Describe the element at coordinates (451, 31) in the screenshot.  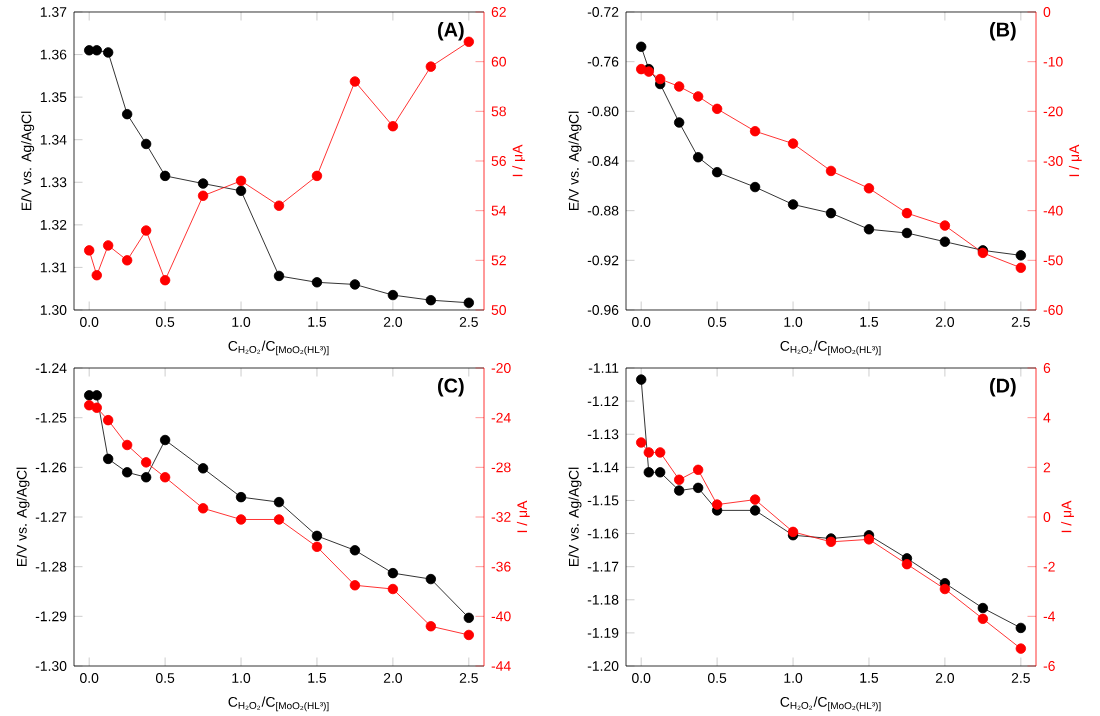
I see `chart-title: (A)` at that location.